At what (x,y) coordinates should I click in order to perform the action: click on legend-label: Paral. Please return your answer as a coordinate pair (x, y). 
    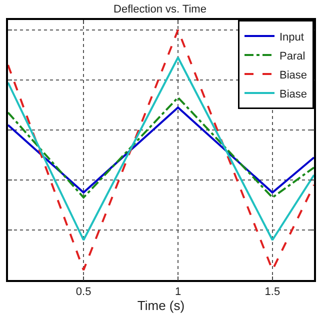
    Looking at the image, I should click on (293, 56).